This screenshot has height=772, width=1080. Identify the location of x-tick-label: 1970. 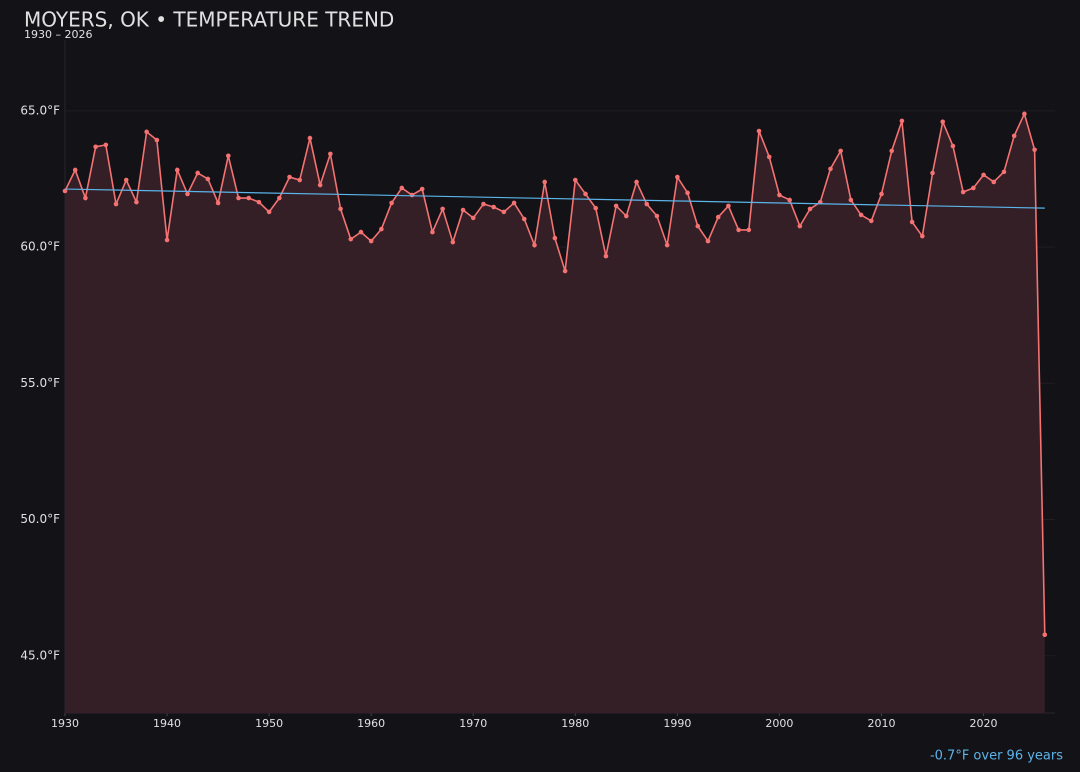
(473, 723).